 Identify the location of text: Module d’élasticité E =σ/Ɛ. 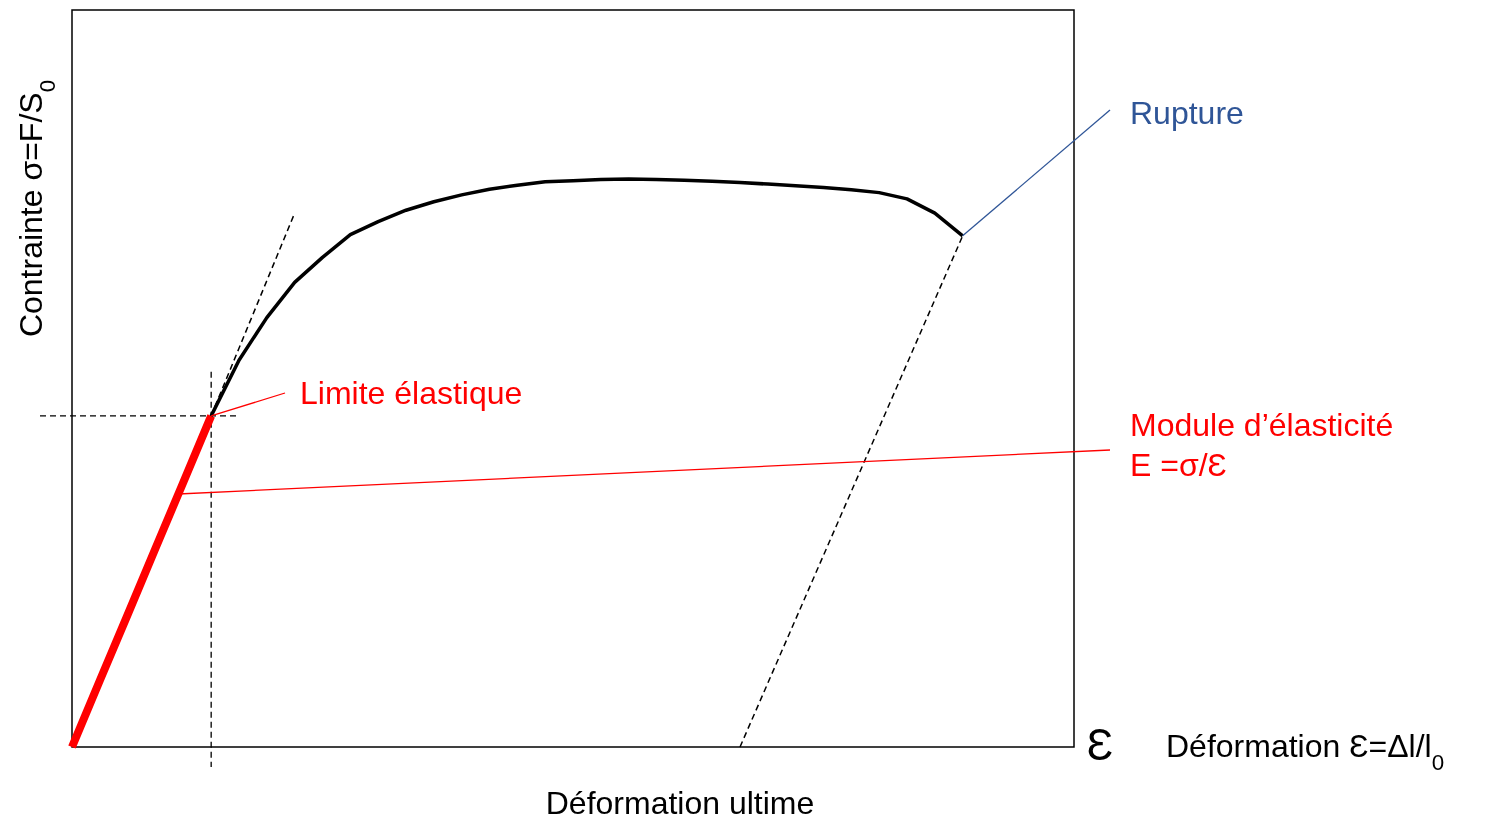
(1262, 445).